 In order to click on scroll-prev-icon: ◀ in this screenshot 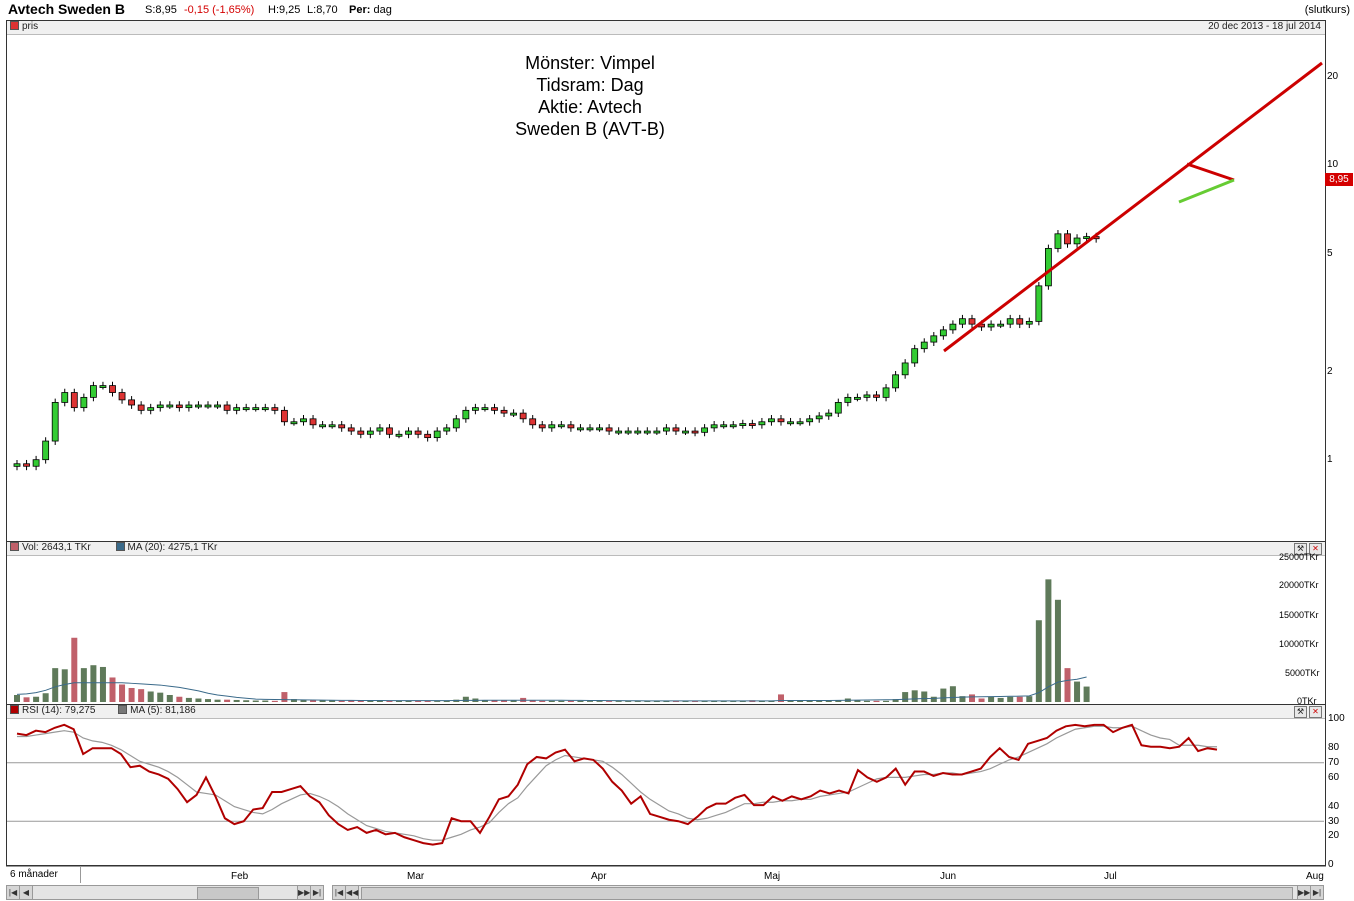, I will do `click(26, 892)`.